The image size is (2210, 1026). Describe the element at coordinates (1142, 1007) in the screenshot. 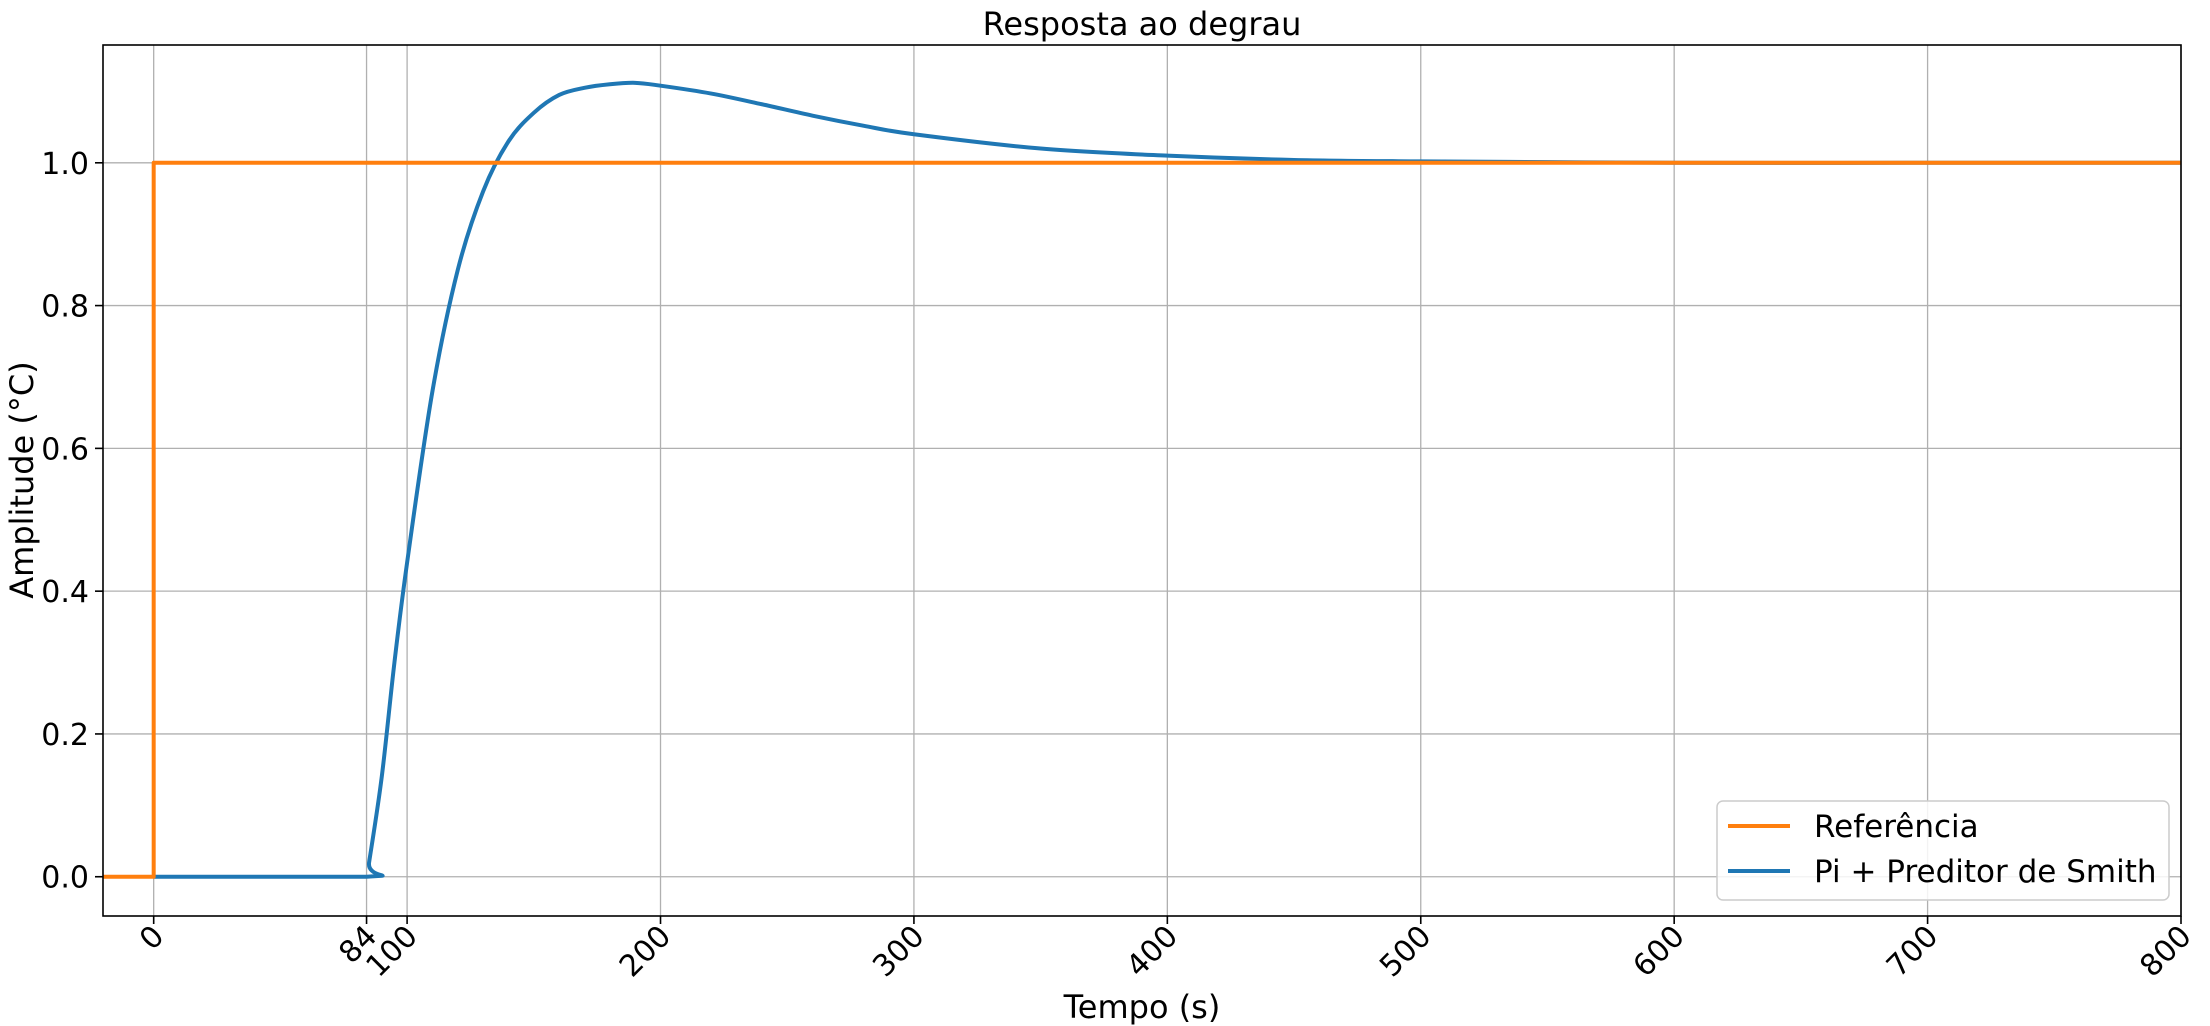

I see `x-axis-label: Tempo (s)` at that location.